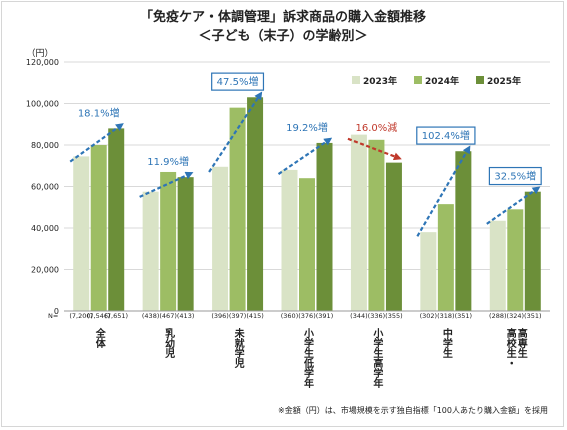  Describe the element at coordinates (358, 316) in the screenshot. I see `sample-size-label: (344)` at that location.